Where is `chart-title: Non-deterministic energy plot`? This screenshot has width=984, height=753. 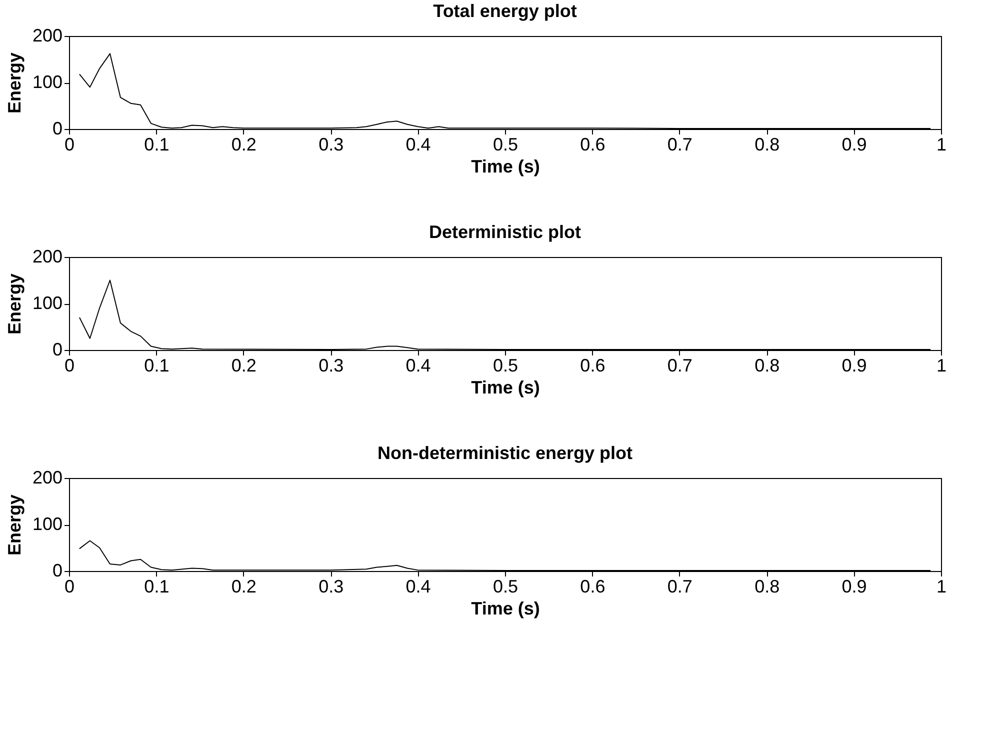
chart-title: Non-deterministic energy plot is located at coordinates (505, 453).